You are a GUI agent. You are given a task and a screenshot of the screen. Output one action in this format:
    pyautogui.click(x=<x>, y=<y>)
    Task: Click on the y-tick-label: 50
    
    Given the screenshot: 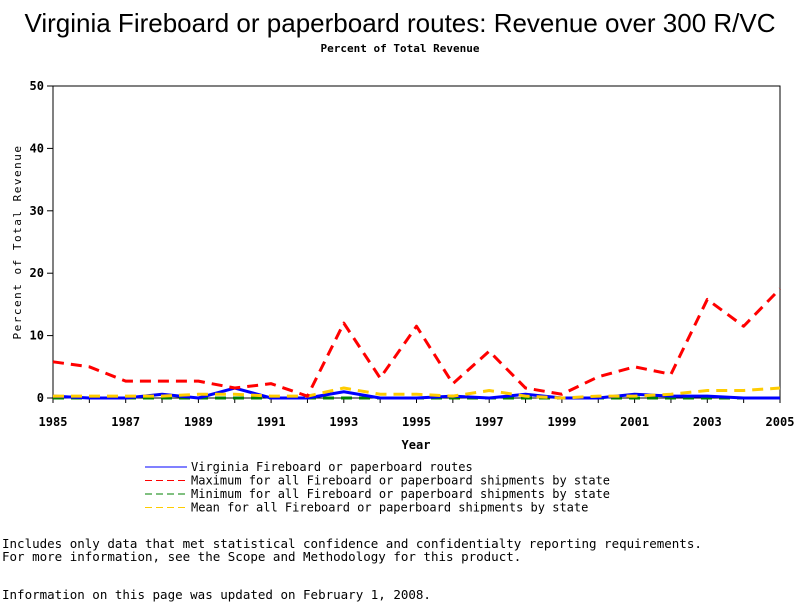 What is the action you would take?
    pyautogui.click(x=37, y=86)
    